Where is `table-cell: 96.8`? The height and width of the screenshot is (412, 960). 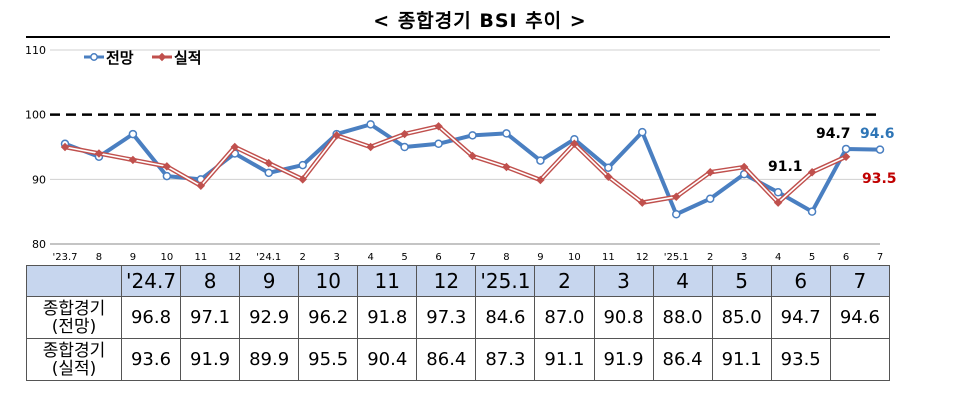
table-cell: 96.8 is located at coordinates (151, 317).